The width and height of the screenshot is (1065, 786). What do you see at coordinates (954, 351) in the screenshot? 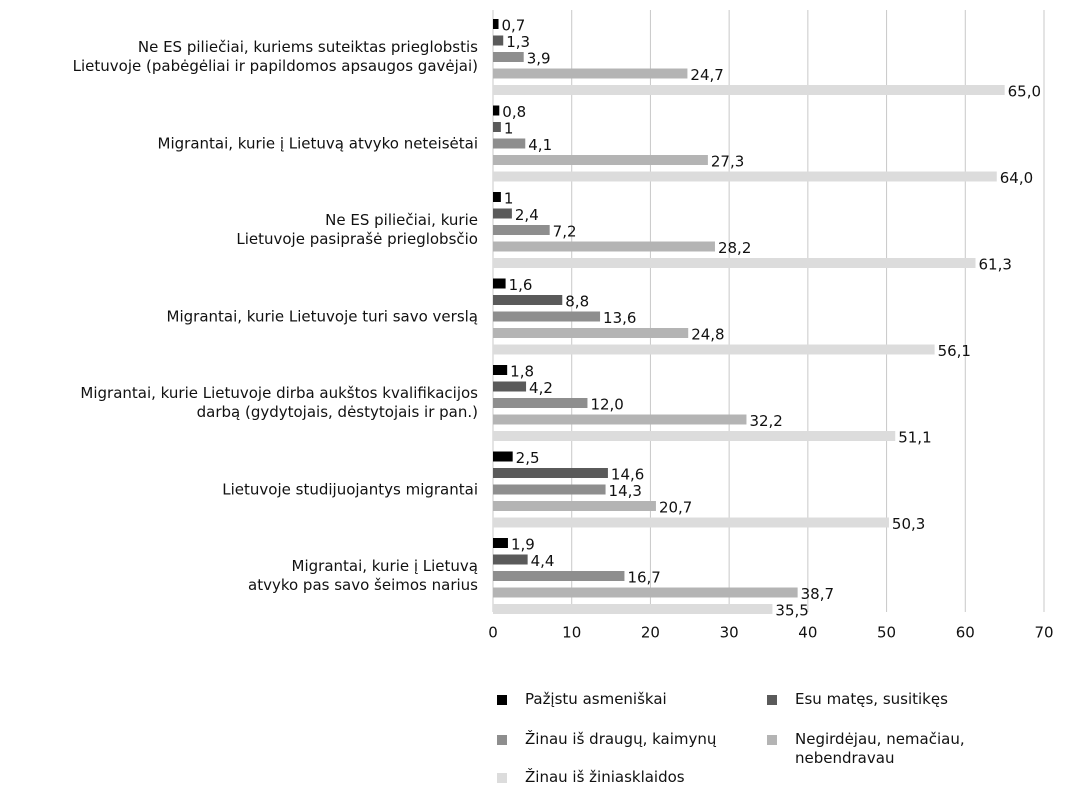
I see `value-label: 56,1` at bounding box center [954, 351].